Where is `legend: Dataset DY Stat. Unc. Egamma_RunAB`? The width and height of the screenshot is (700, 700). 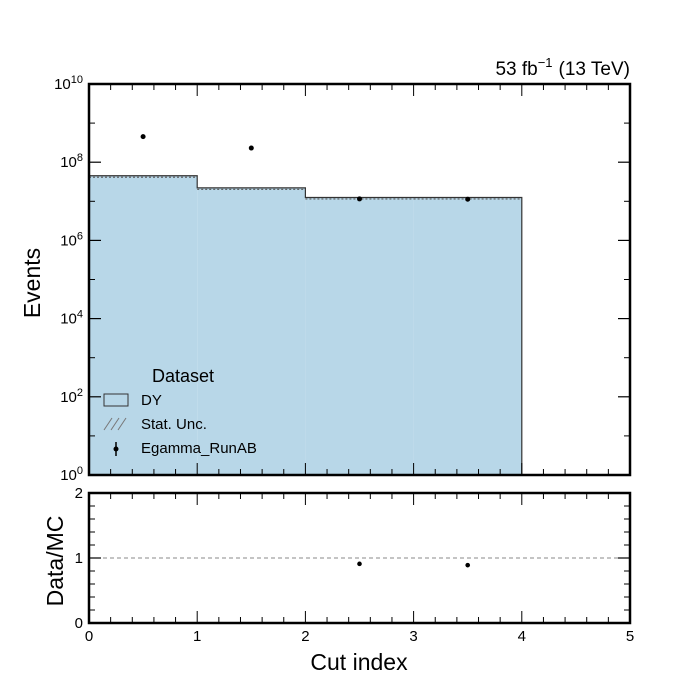
legend: Dataset DY Stat. Unc. Egamma_RunAB is located at coordinates (180, 411).